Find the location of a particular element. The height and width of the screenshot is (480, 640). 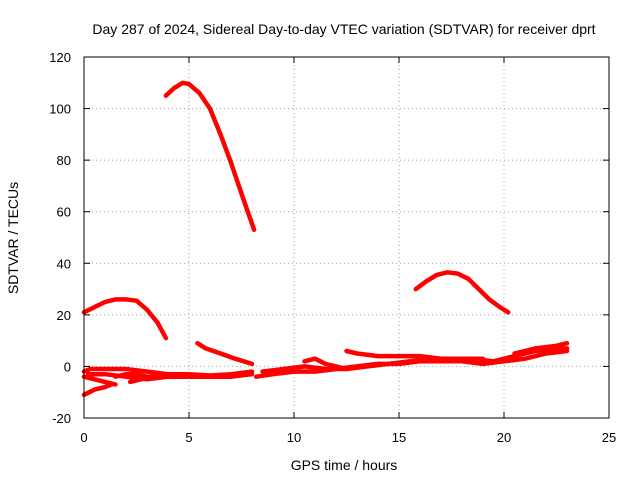

x-tick-label: 15 is located at coordinates (399, 437).